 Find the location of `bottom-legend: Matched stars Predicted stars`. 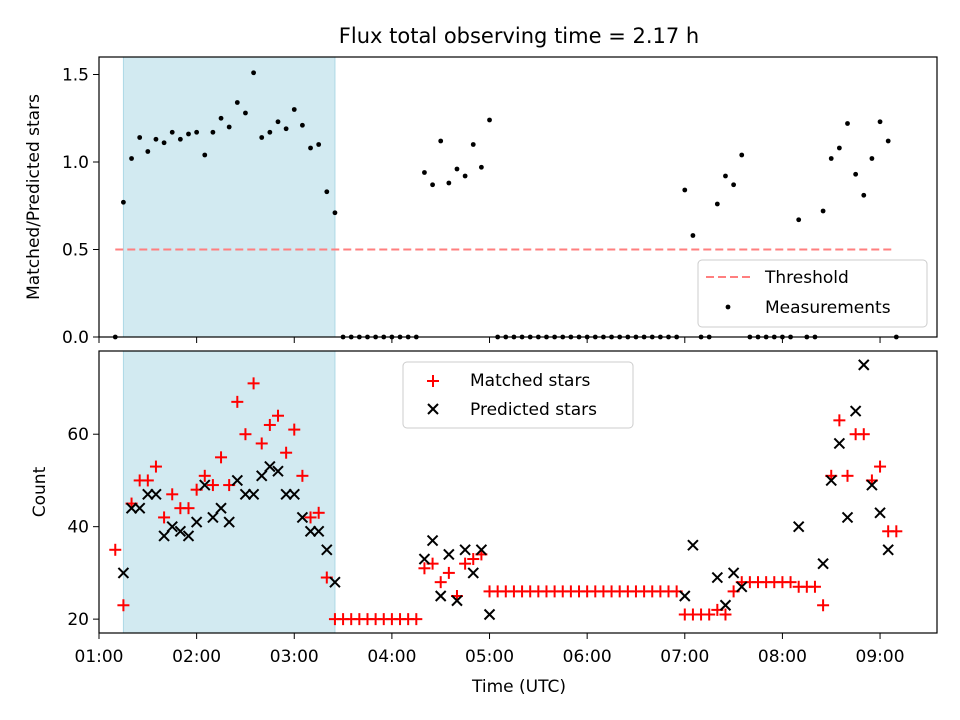

bottom-legend: Matched stars Predicted stars is located at coordinates (518, 395).